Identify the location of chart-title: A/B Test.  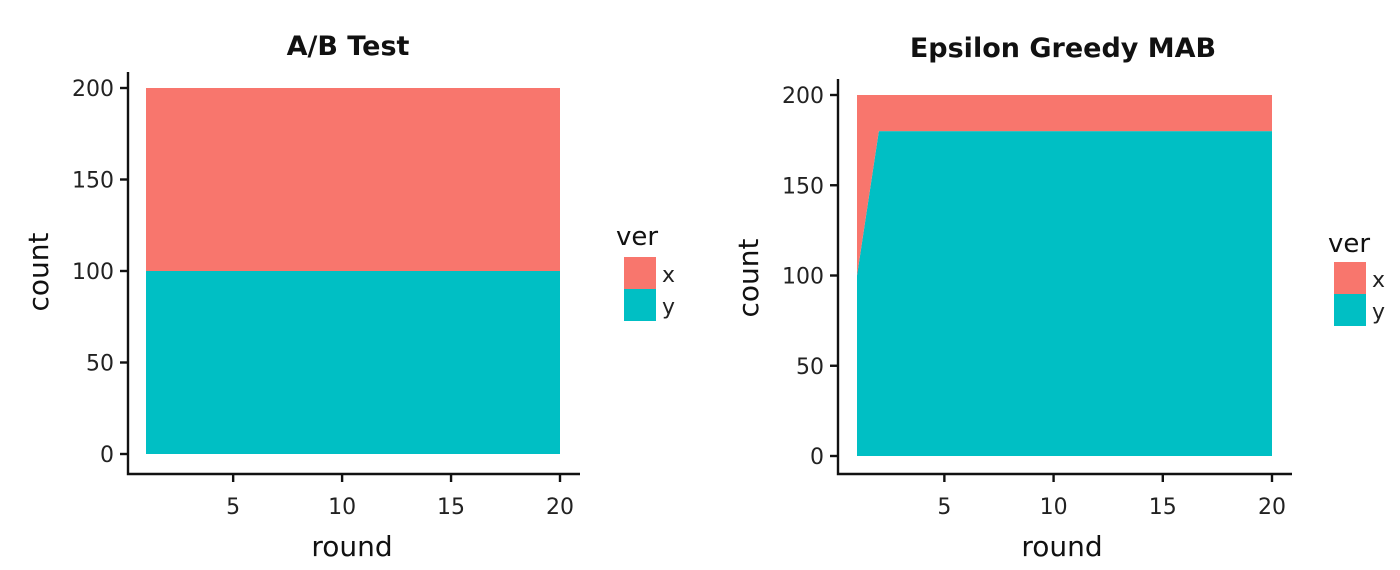
(348, 46).